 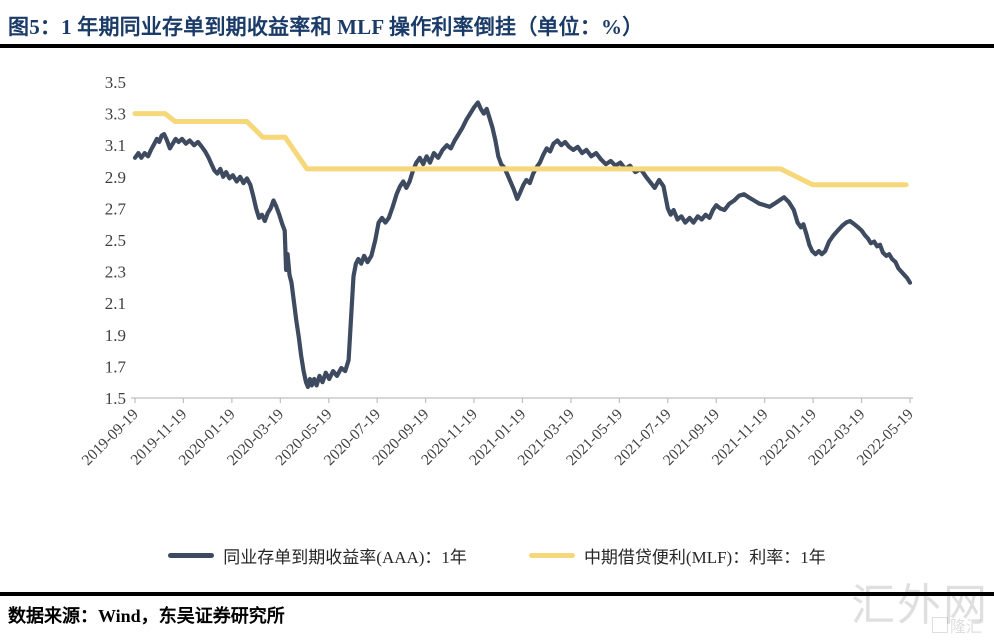 I want to click on watermark-logo-text: 隆汇, so click(x=965, y=627).